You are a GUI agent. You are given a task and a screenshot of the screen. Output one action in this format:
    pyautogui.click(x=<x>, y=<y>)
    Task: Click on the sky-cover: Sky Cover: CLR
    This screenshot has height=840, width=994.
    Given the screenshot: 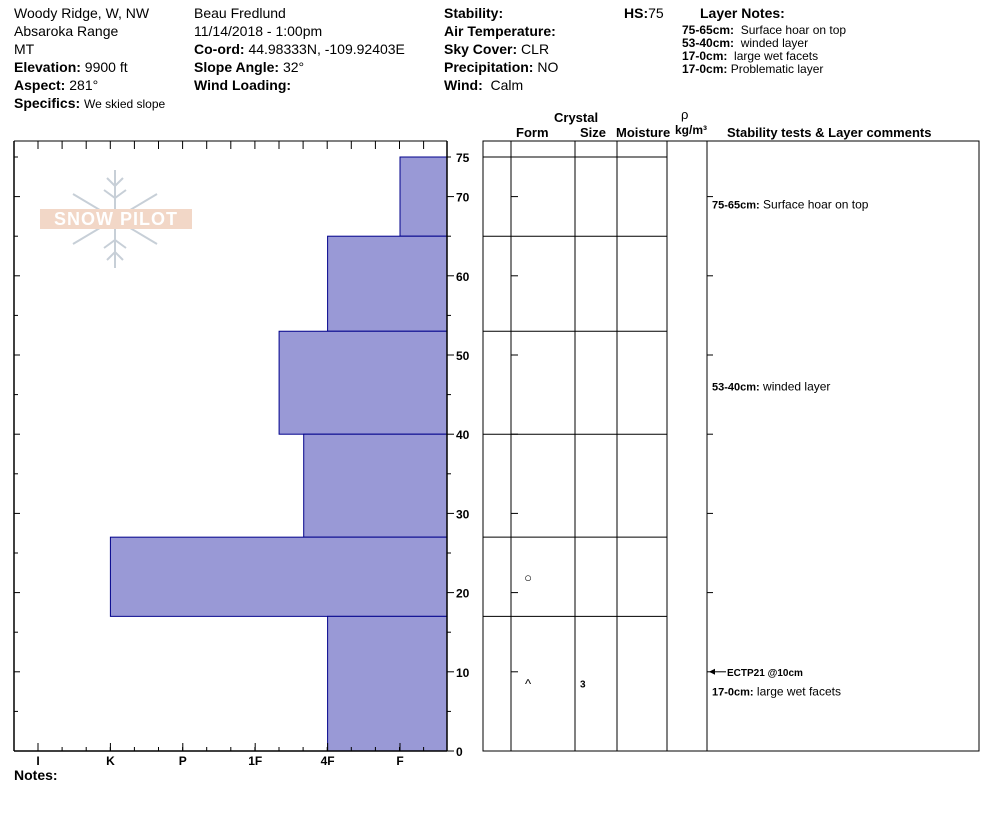 What is the action you would take?
    pyautogui.click(x=497, y=49)
    